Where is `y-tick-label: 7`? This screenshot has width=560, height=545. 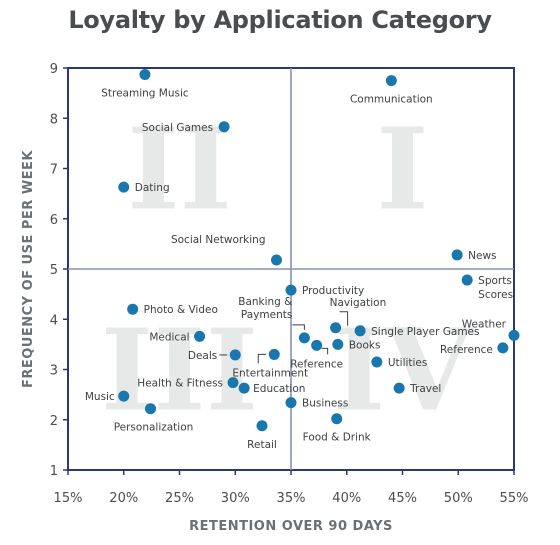
y-tick-label: 7 is located at coordinates (54, 170).